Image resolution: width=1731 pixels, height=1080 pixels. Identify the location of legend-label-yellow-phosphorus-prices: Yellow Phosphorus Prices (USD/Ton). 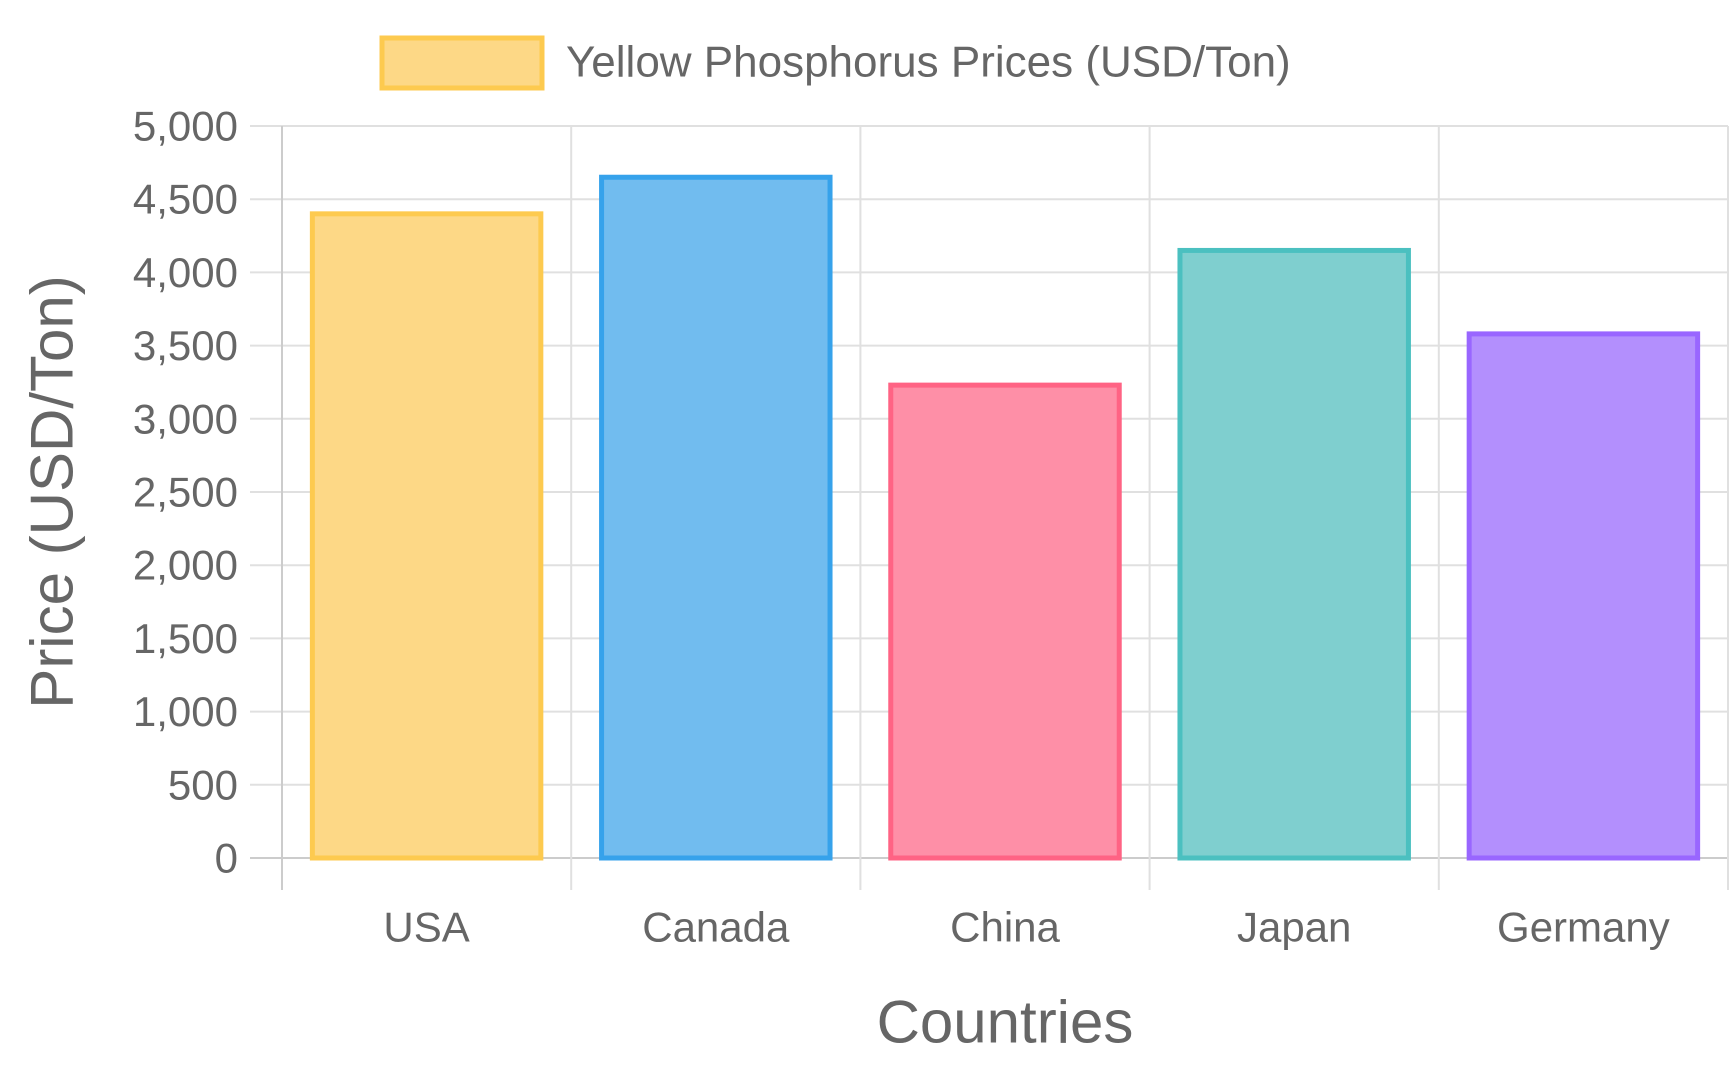
(928, 62).